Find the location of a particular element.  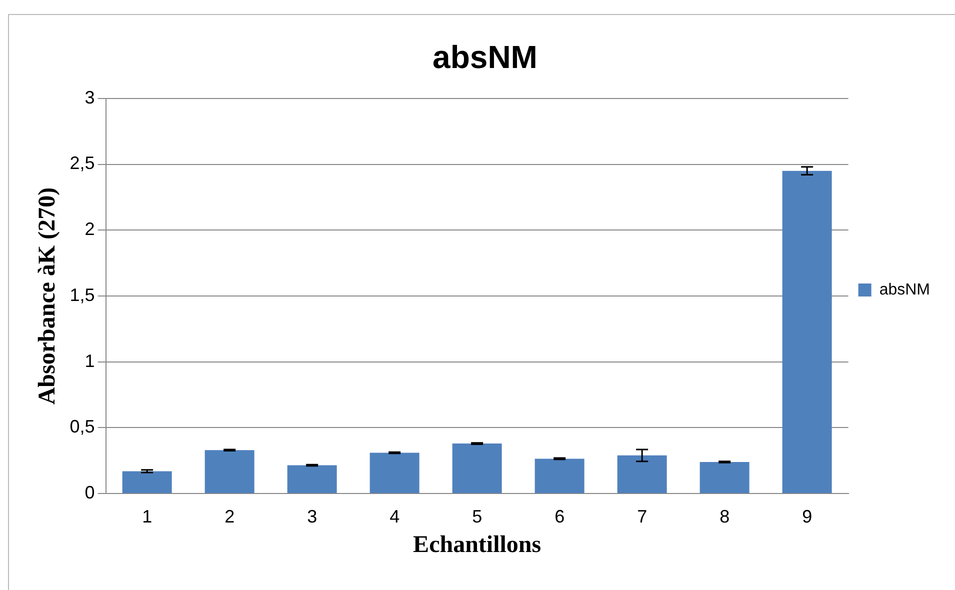

x-tick-label: 6 is located at coordinates (559, 516).